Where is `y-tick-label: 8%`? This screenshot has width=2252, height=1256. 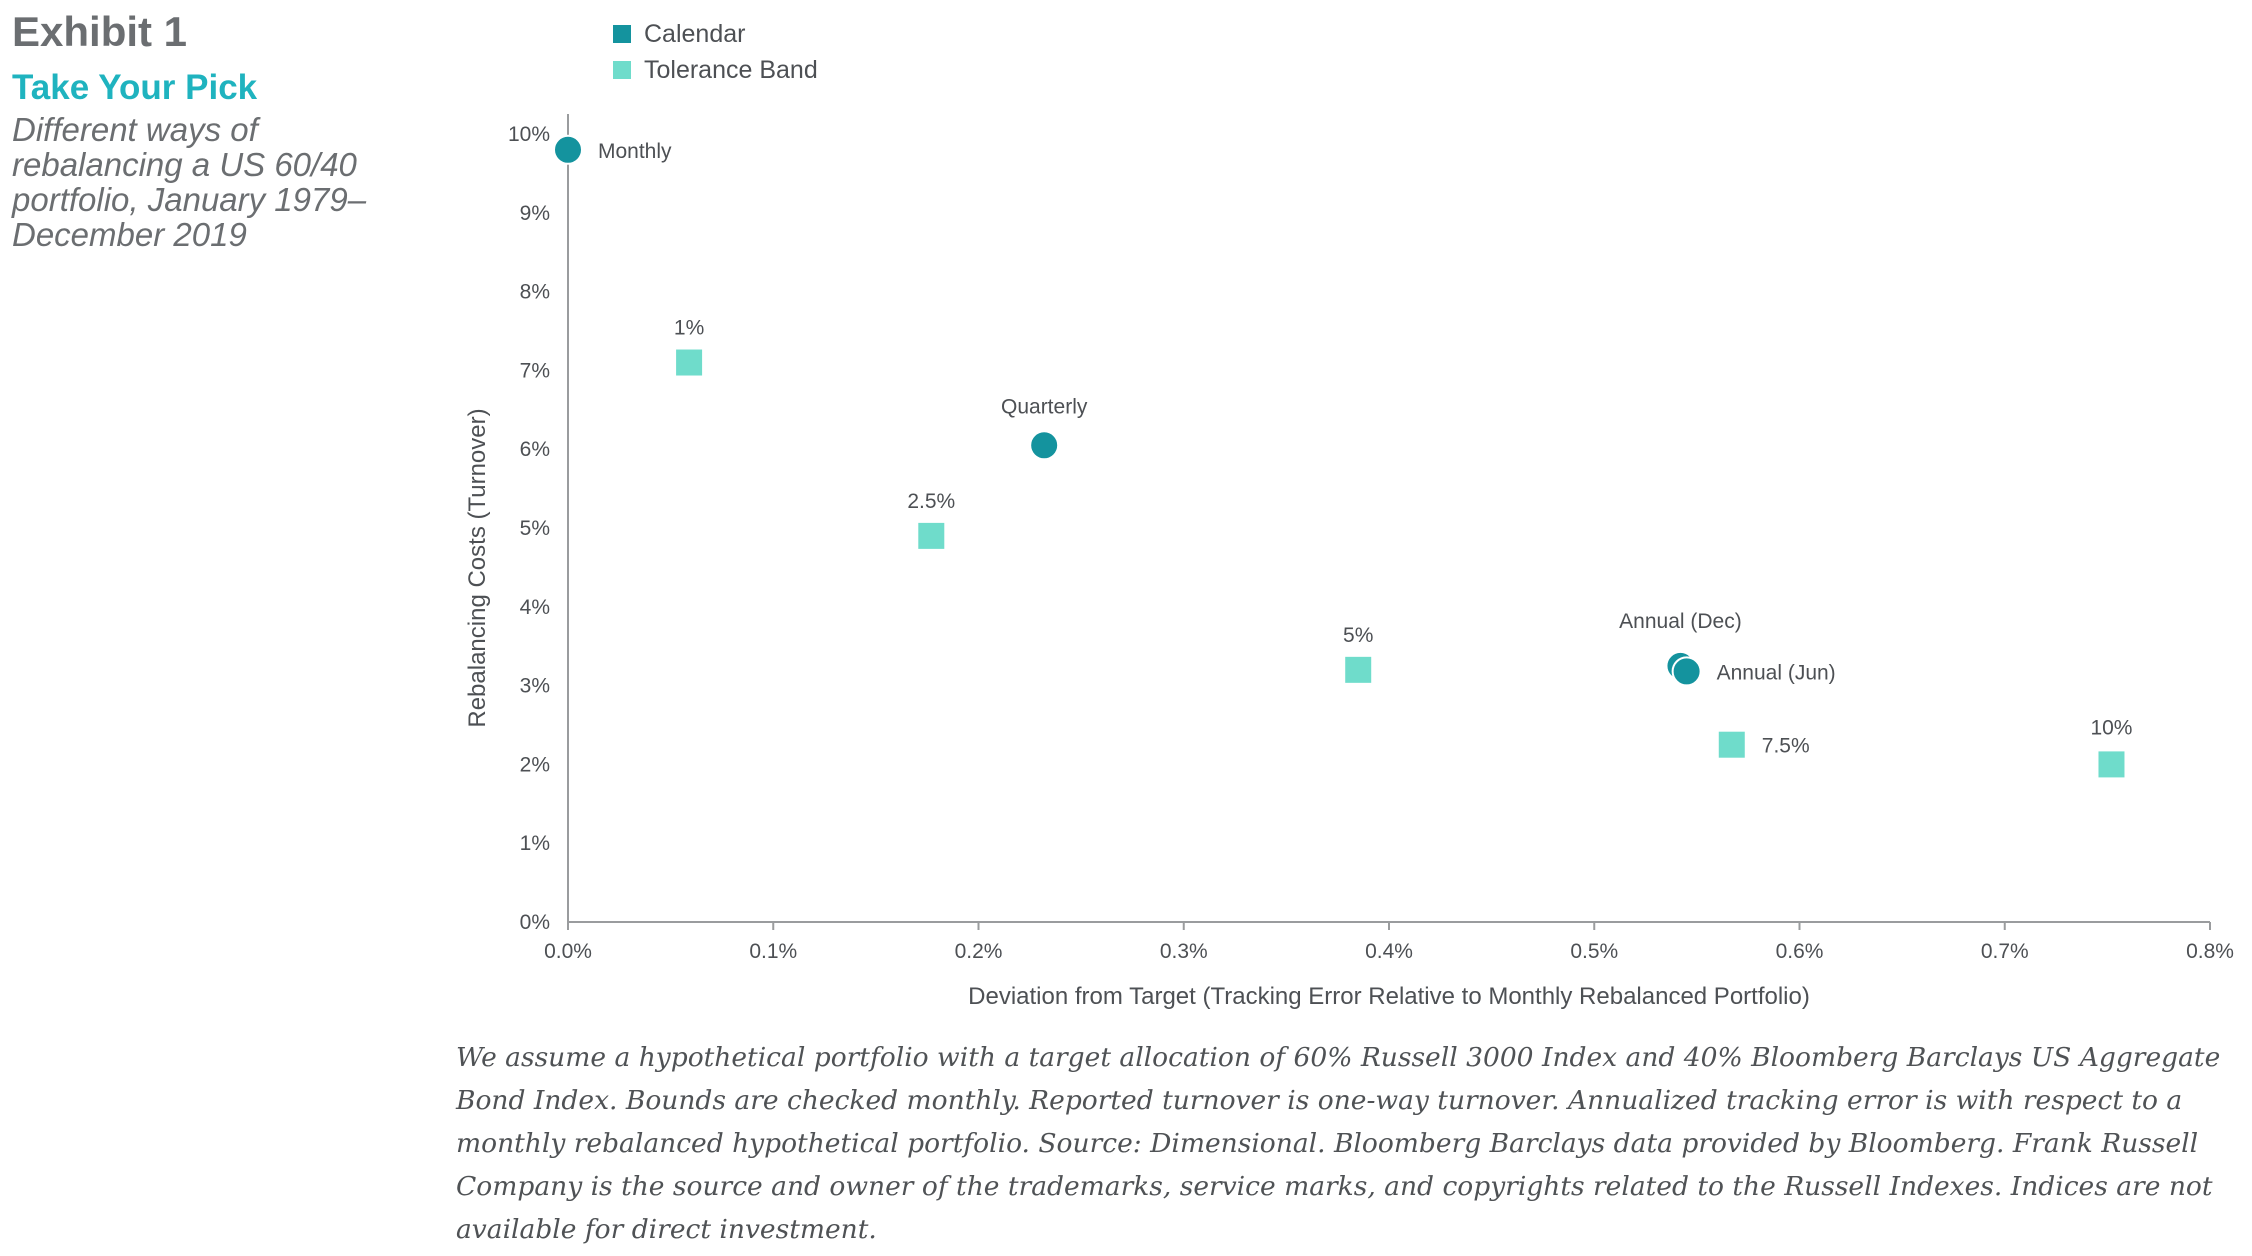
y-tick-label: 8% is located at coordinates (535, 292).